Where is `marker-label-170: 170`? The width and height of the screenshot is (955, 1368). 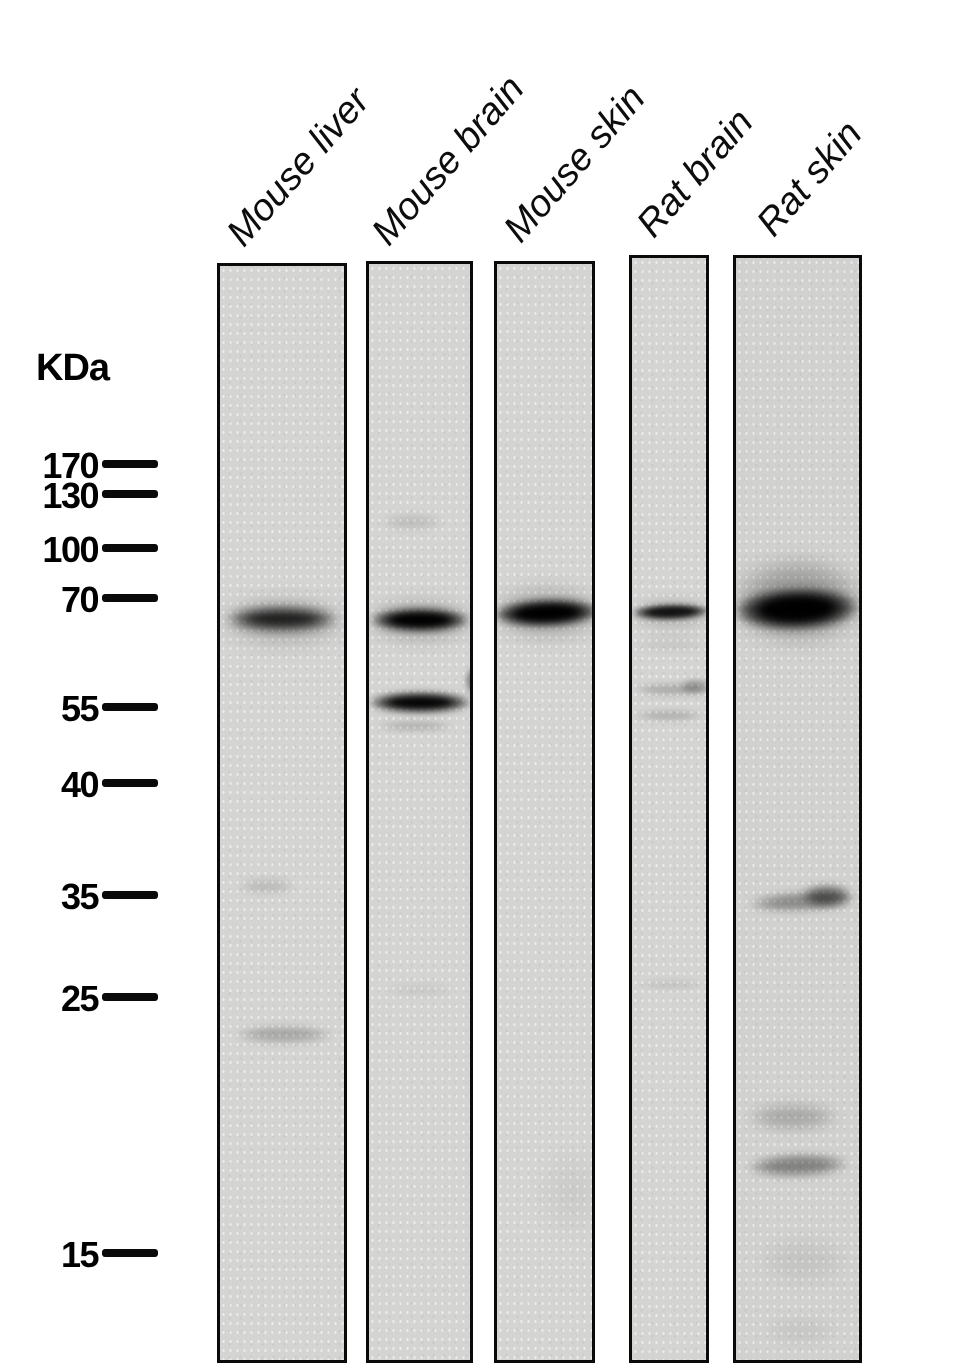
marker-label-170: 170 is located at coordinates (70, 465).